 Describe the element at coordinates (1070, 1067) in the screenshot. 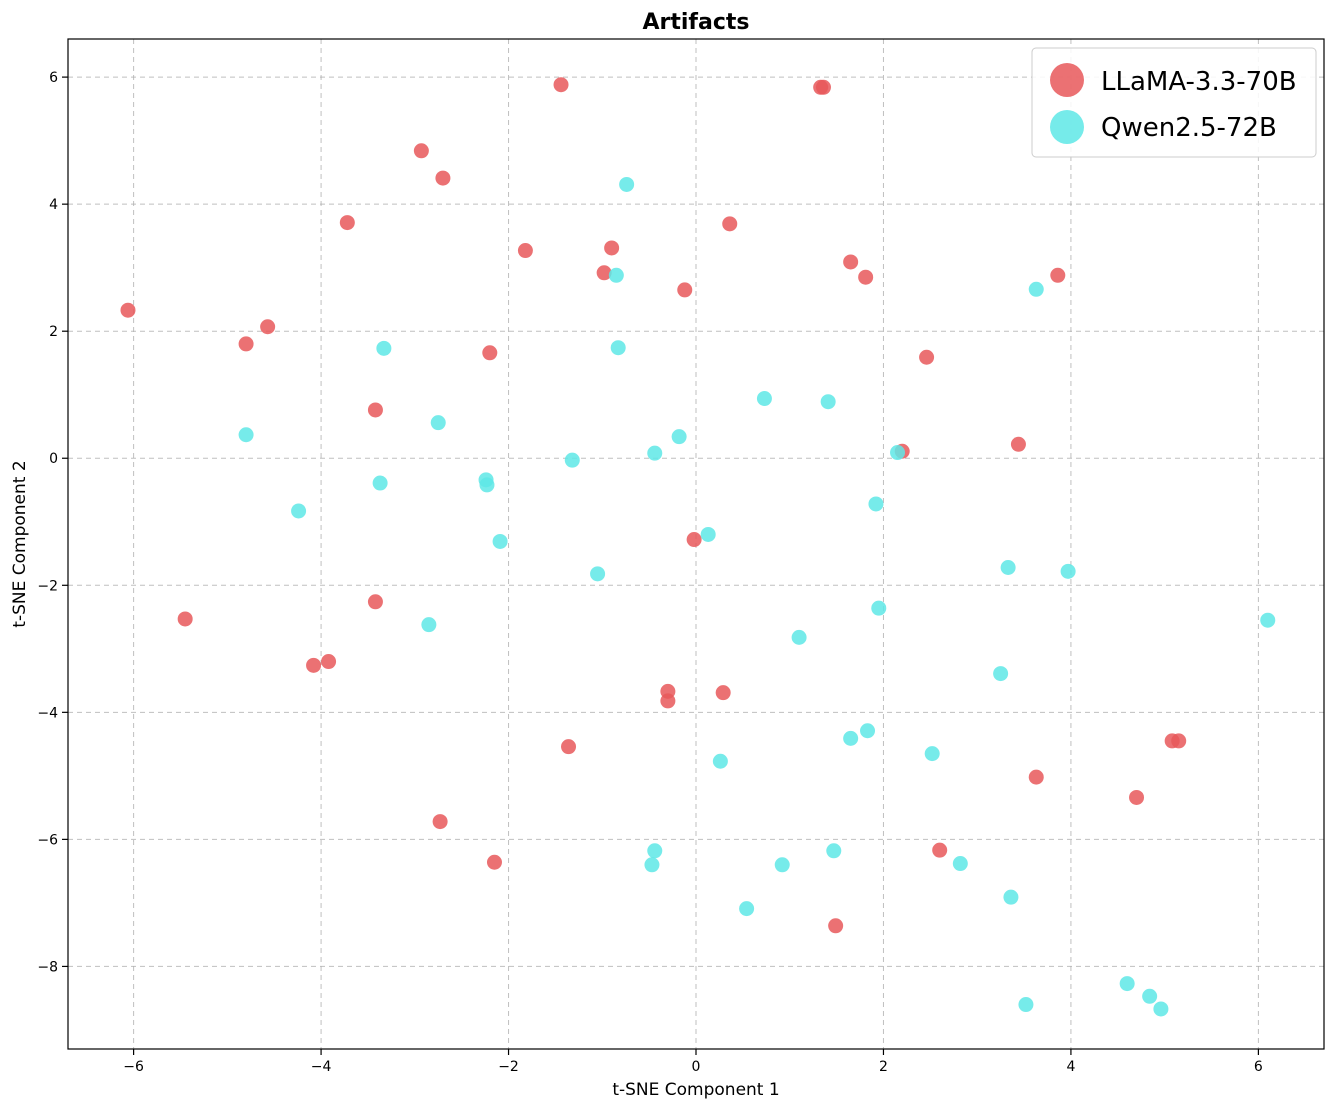

I see `x-tick-label: 4` at that location.